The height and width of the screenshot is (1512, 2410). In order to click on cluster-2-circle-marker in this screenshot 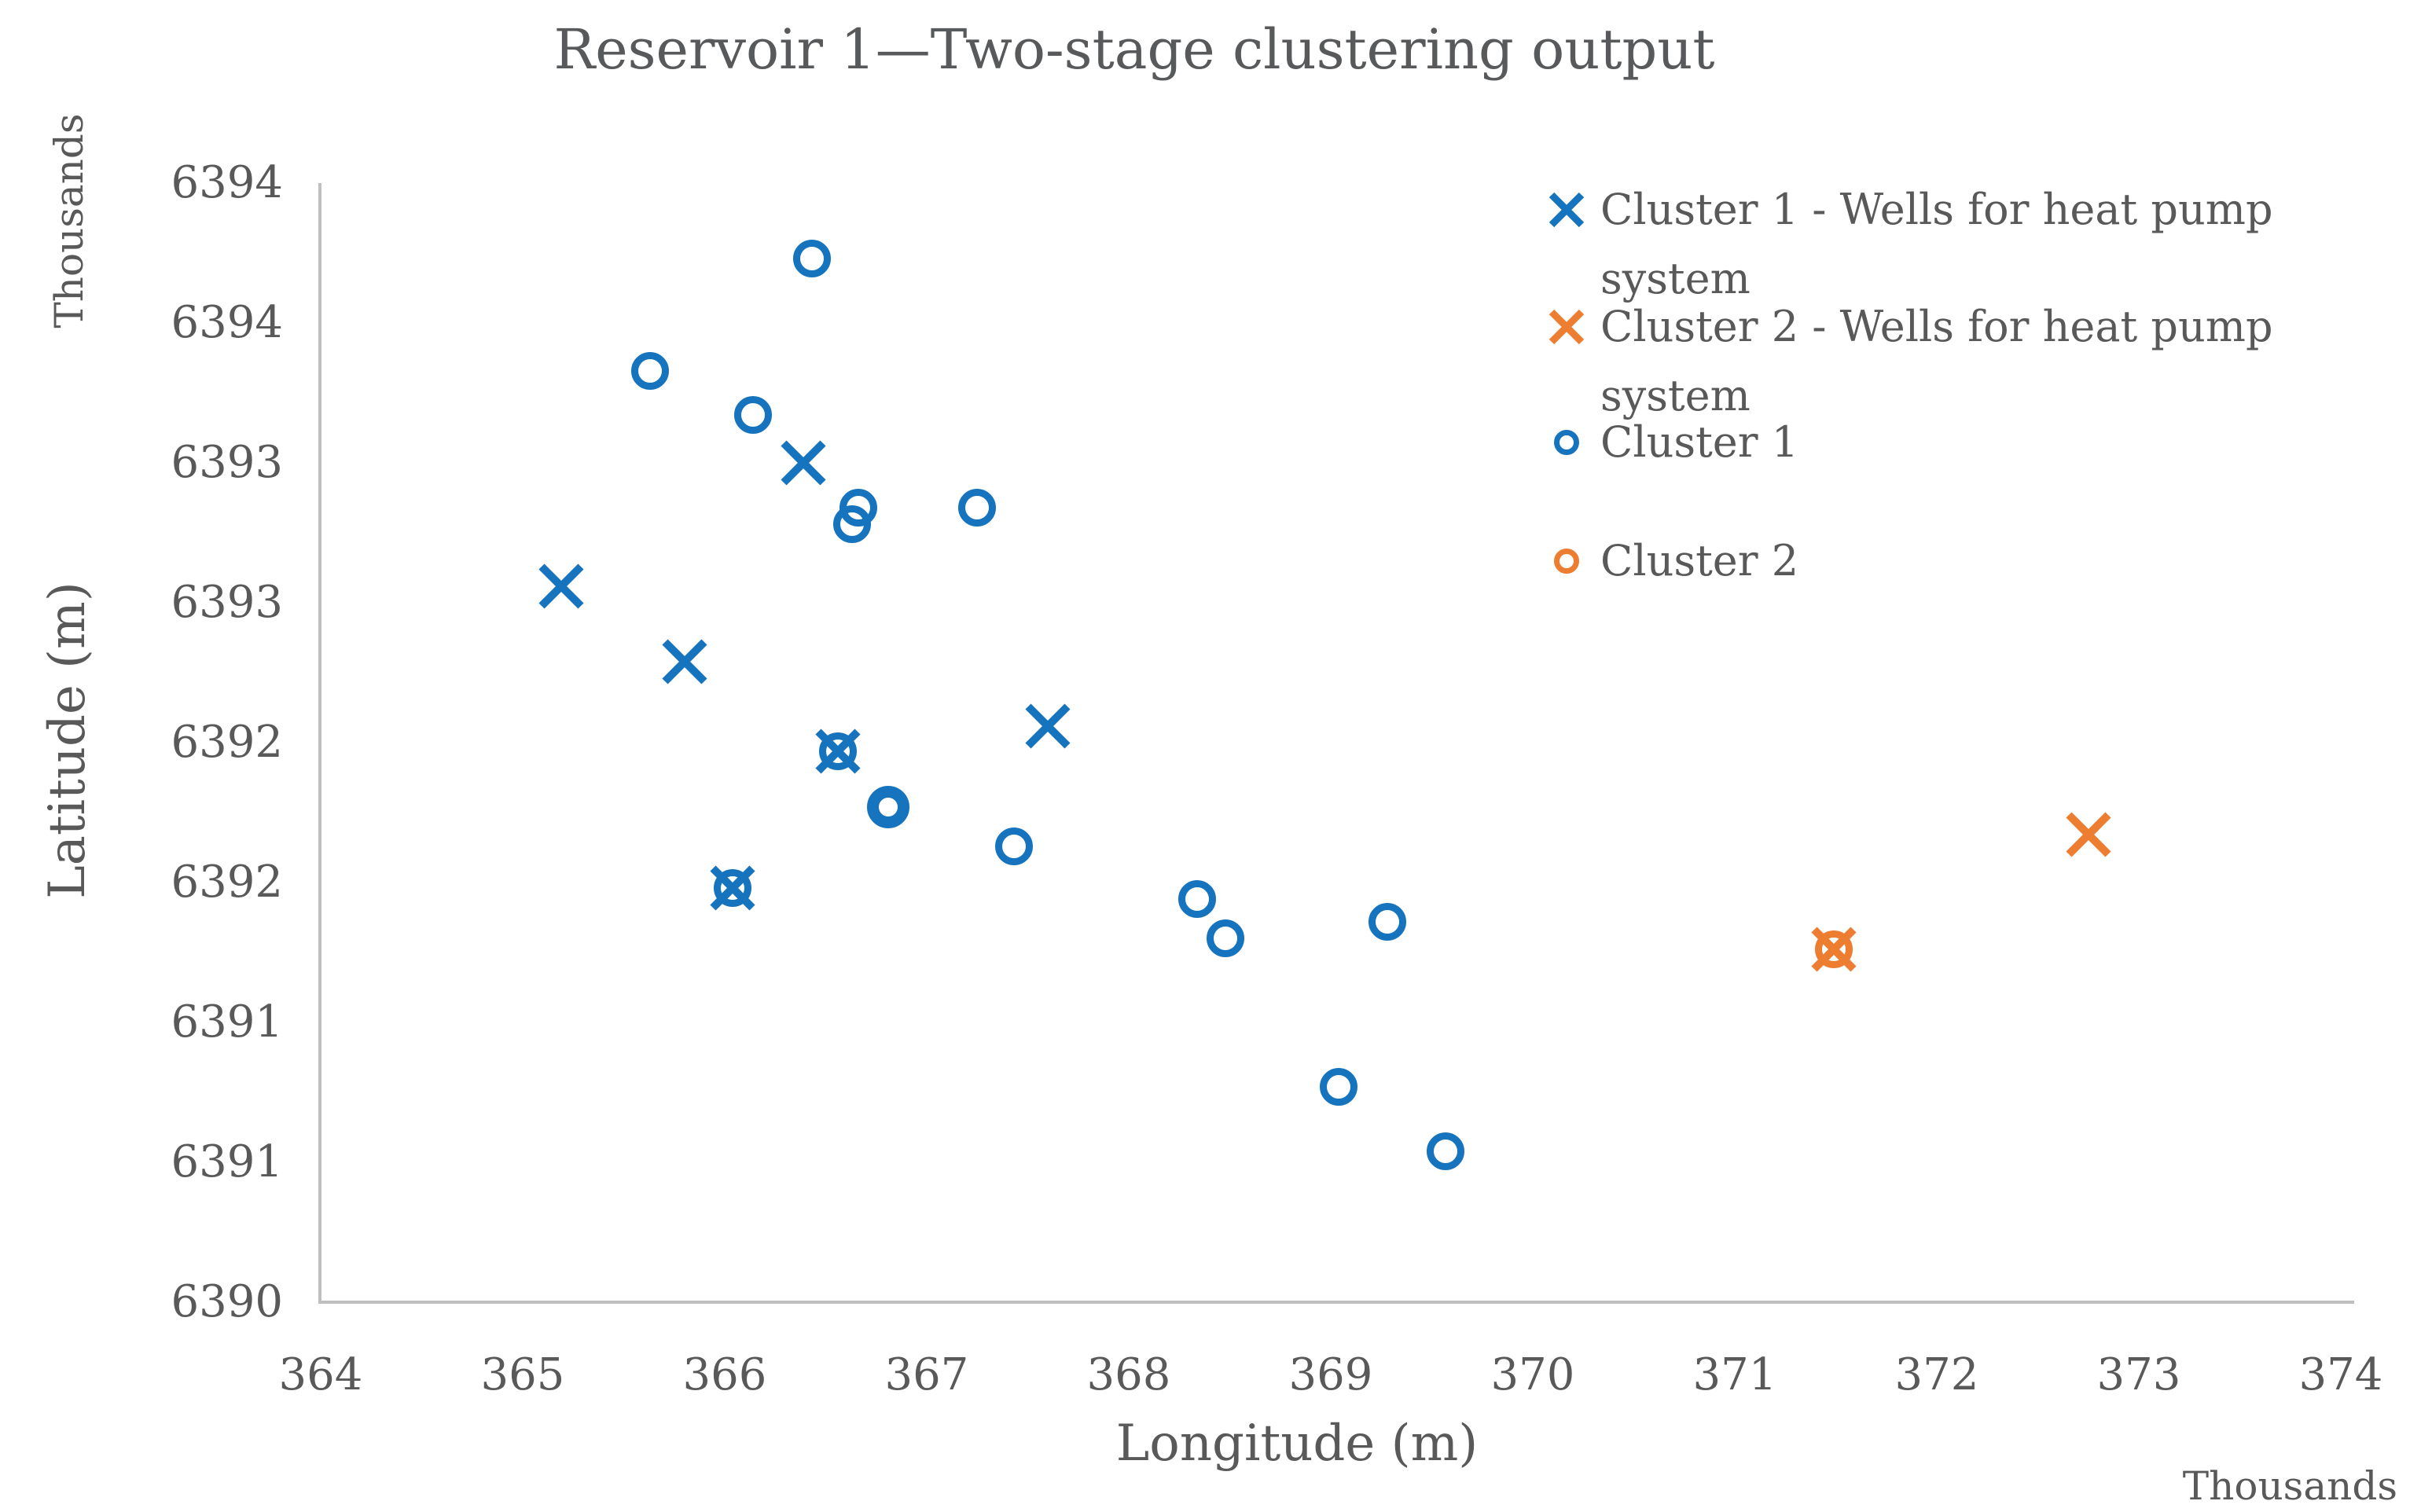, I will do `click(1833, 950)`.